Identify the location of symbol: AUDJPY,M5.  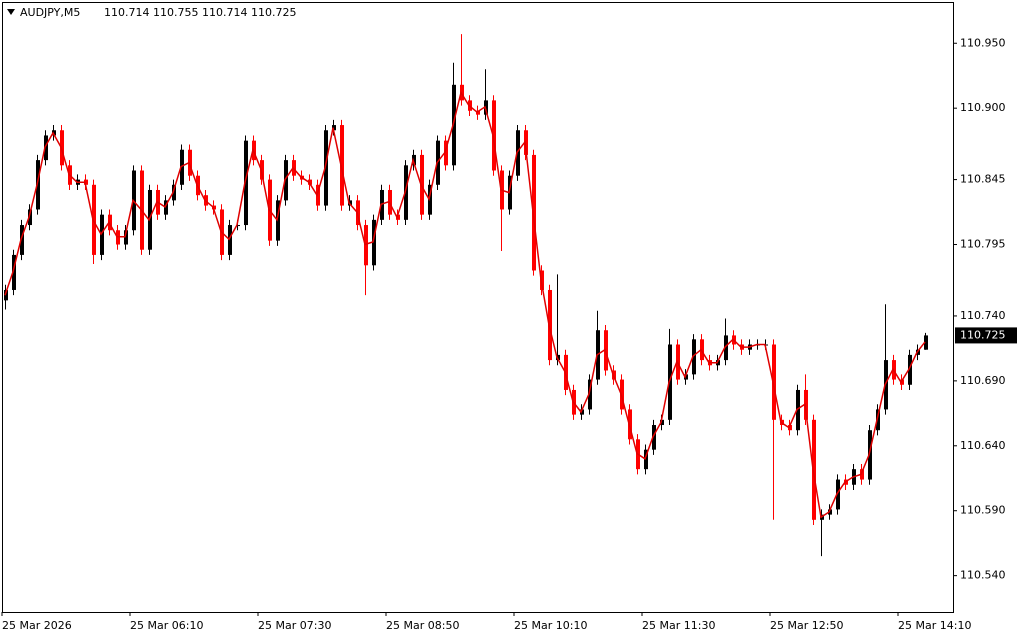
(50, 12).